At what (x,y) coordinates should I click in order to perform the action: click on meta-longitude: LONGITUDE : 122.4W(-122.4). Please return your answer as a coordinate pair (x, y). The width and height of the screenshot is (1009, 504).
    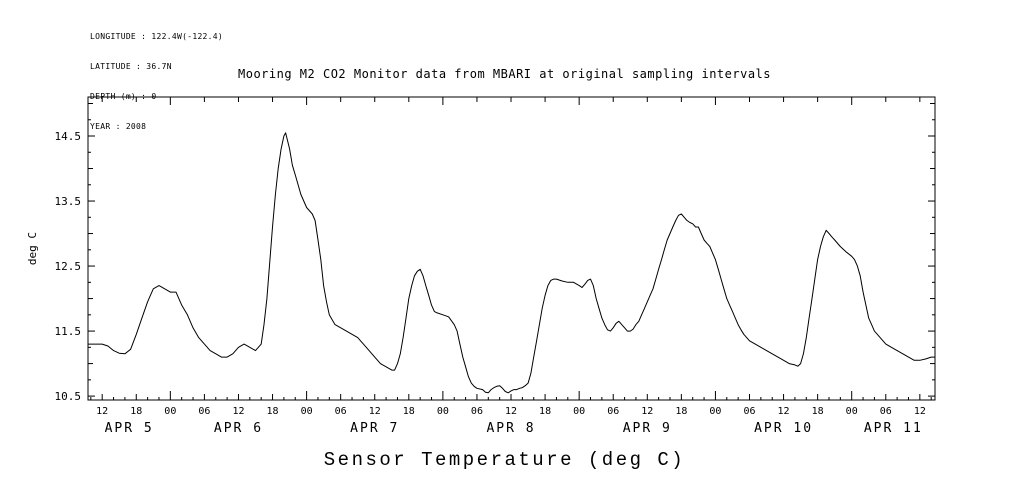
    Looking at the image, I should click on (157, 36).